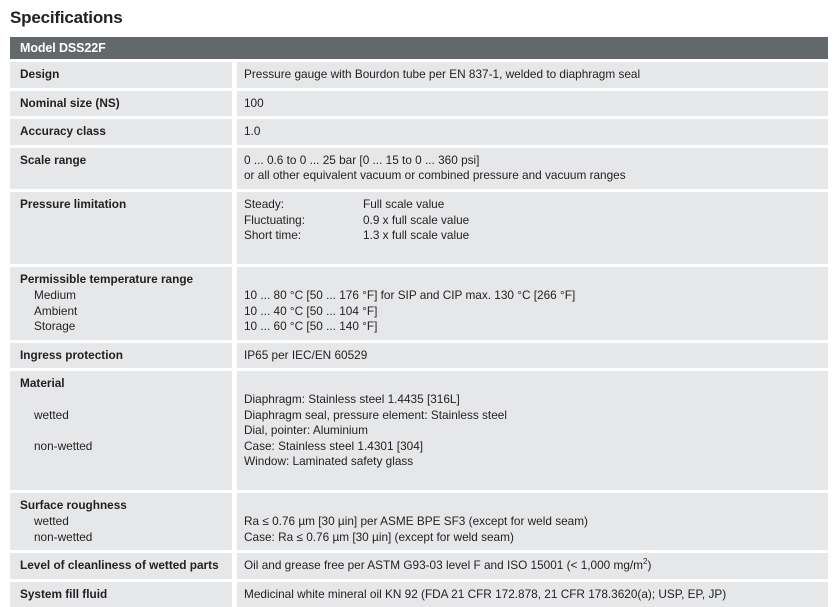 The height and width of the screenshot is (607, 839). What do you see at coordinates (306, 354) in the screenshot?
I see `value-line: IP65 per IEC/EN 60529` at bounding box center [306, 354].